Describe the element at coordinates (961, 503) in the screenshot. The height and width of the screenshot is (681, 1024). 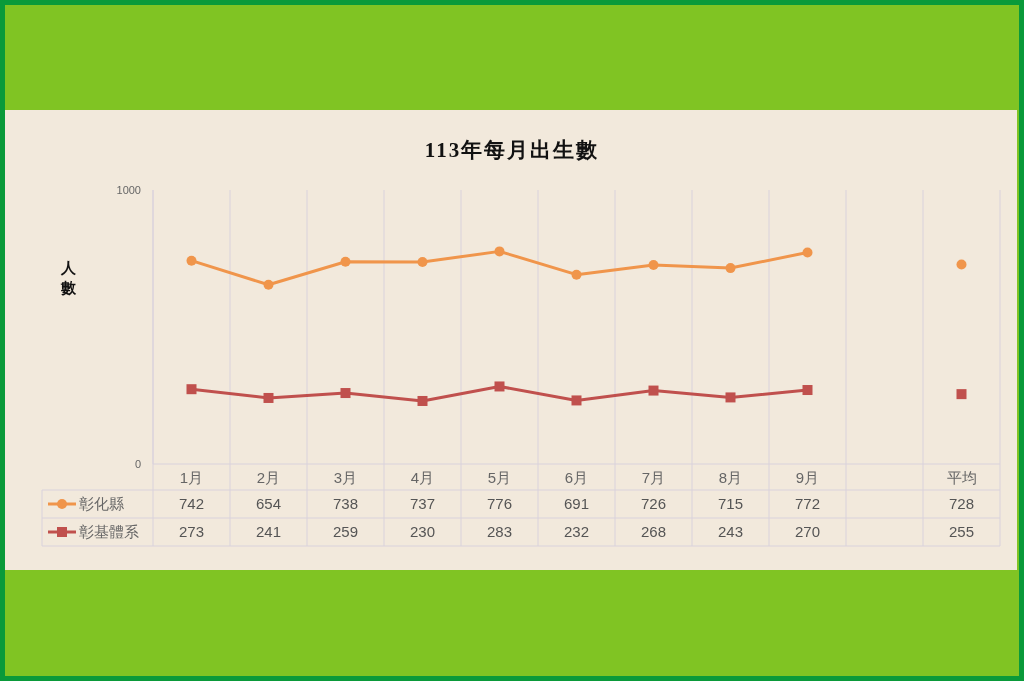
I see `data-label: 728` at that location.